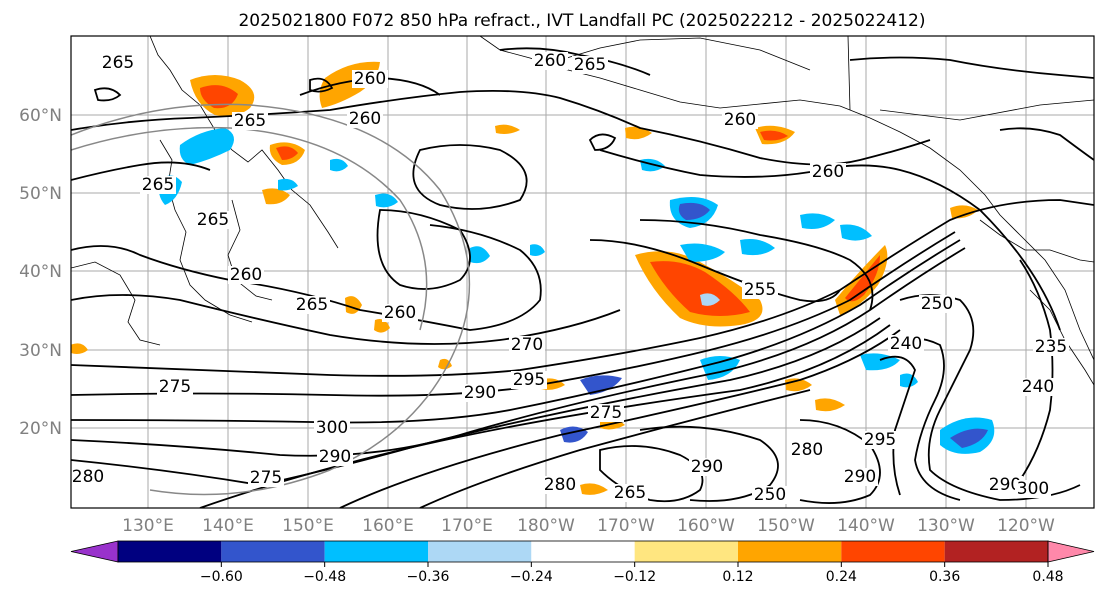 The width and height of the screenshot is (1105, 601). I want to click on lon-label: 180°W, so click(546, 526).